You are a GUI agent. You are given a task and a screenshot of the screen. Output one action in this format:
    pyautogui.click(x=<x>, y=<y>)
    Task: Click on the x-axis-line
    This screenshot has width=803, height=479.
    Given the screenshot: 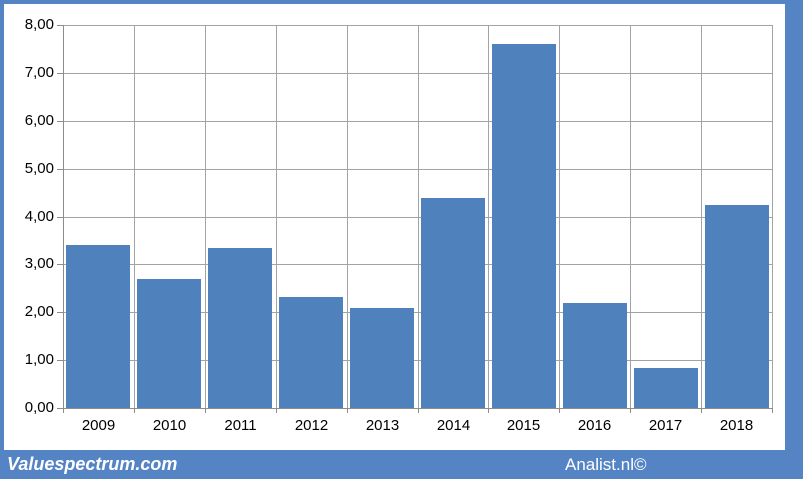 What is the action you would take?
    pyautogui.click(x=417, y=408)
    